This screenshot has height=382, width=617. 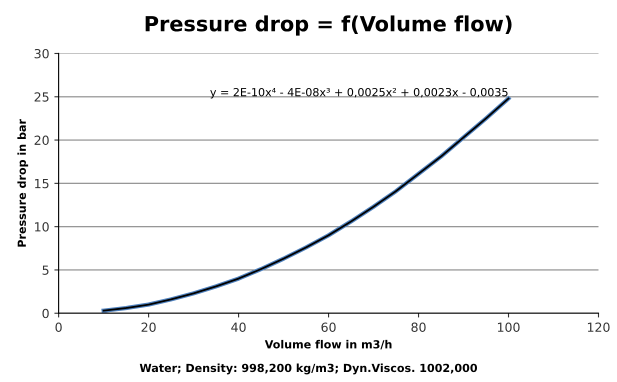 I want to click on x-tick-label: 40, so click(x=238, y=327).